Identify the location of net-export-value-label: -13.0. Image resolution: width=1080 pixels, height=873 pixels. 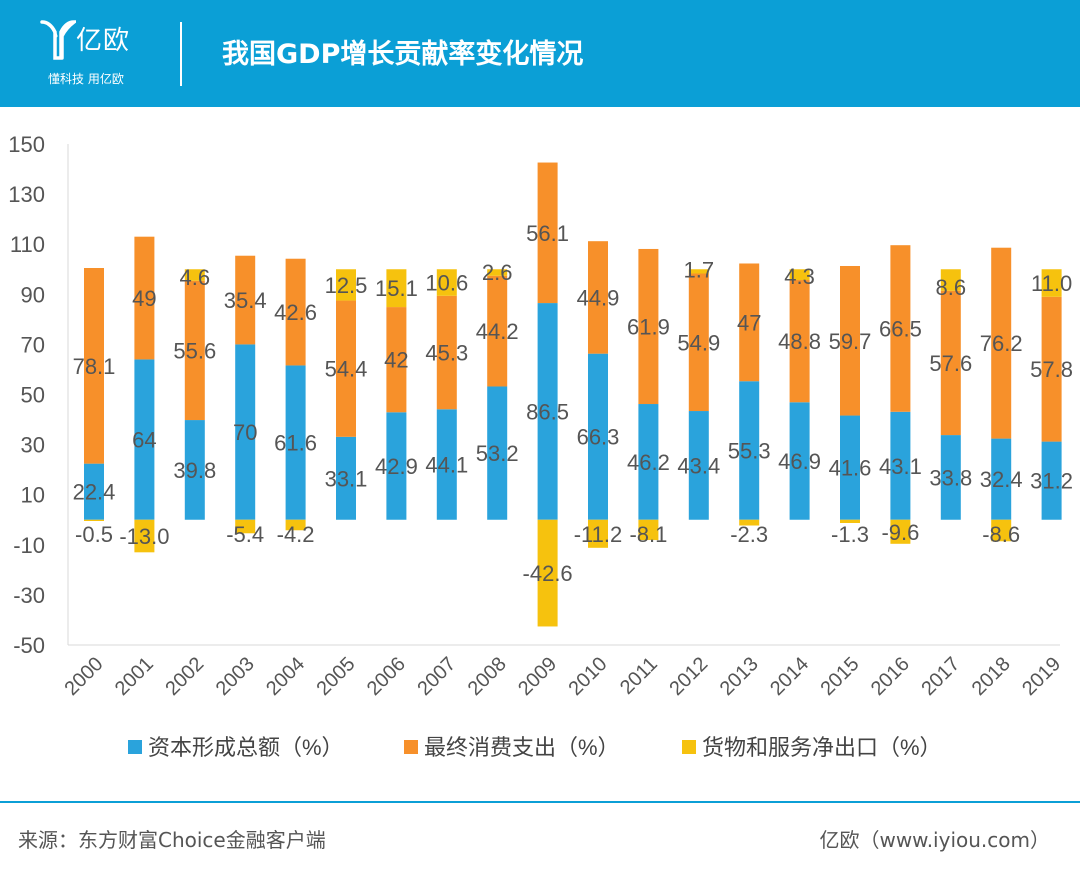
(144, 536).